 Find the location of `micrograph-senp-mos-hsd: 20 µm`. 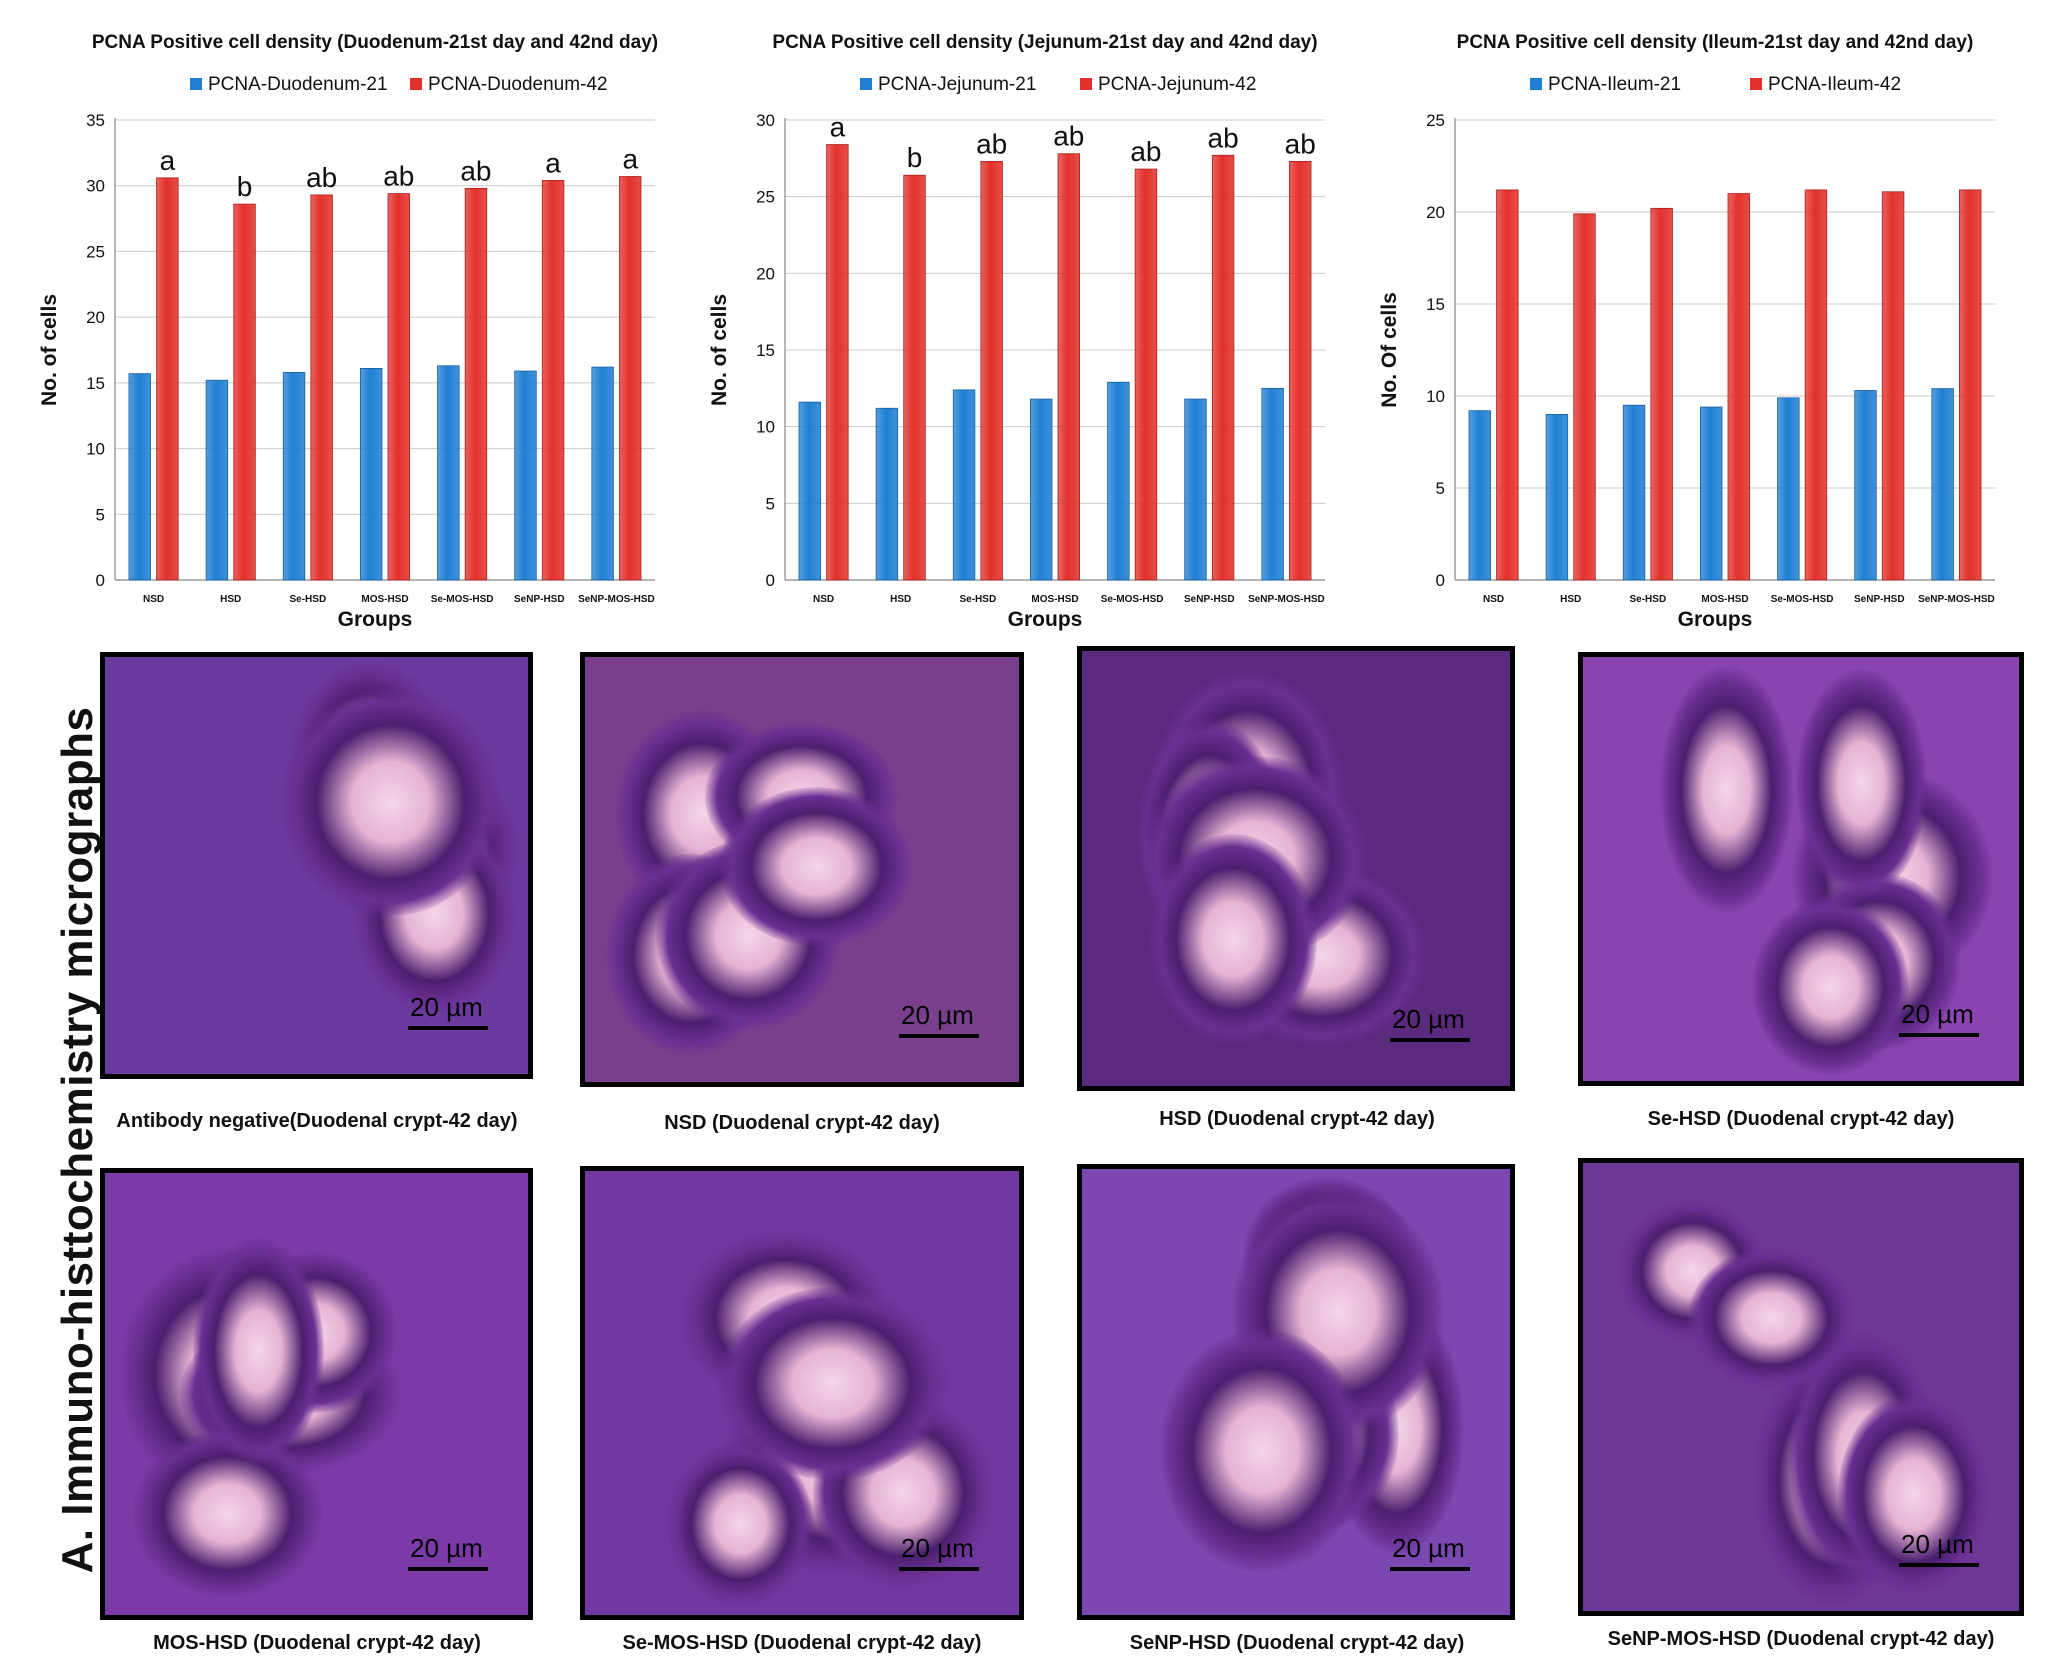

micrograph-senp-mos-hsd: 20 µm is located at coordinates (1801, 1387).